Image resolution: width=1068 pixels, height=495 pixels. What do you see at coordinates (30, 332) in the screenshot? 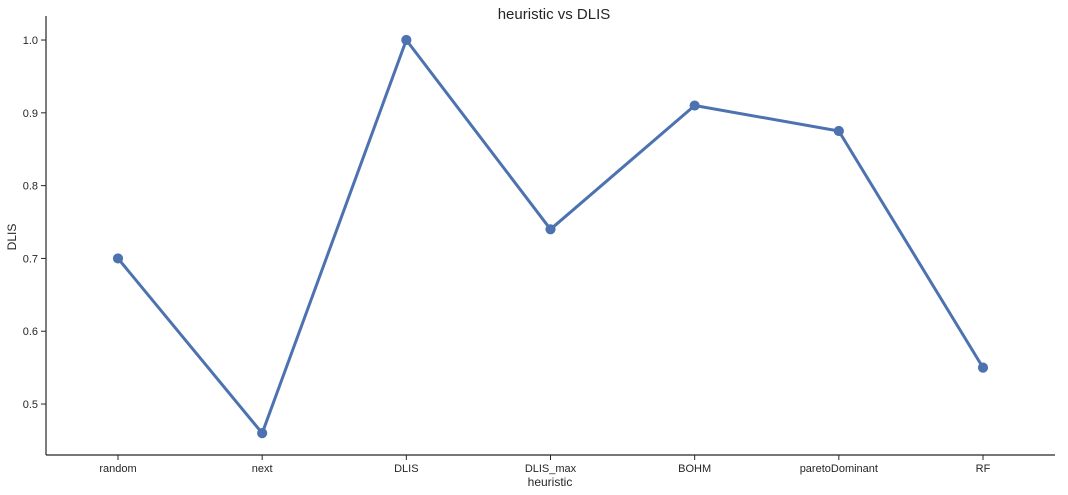
I see `y-tick-label: 0.6` at bounding box center [30, 332].